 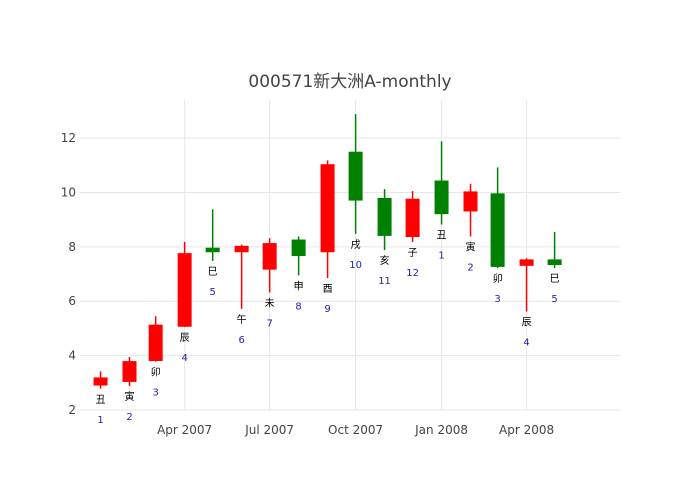 I want to click on candle-zodiac-label: 酉, so click(x=328, y=289).